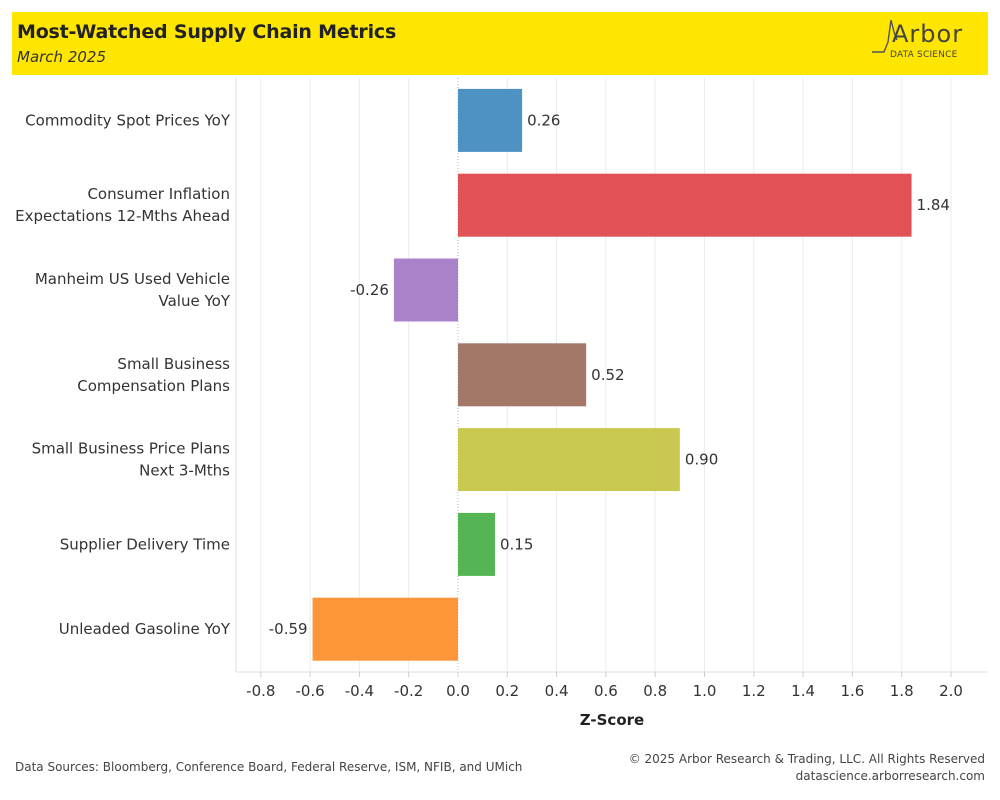  What do you see at coordinates (132, 279) in the screenshot?
I see `category-label: Manheim US Used Vehicle` at bounding box center [132, 279].